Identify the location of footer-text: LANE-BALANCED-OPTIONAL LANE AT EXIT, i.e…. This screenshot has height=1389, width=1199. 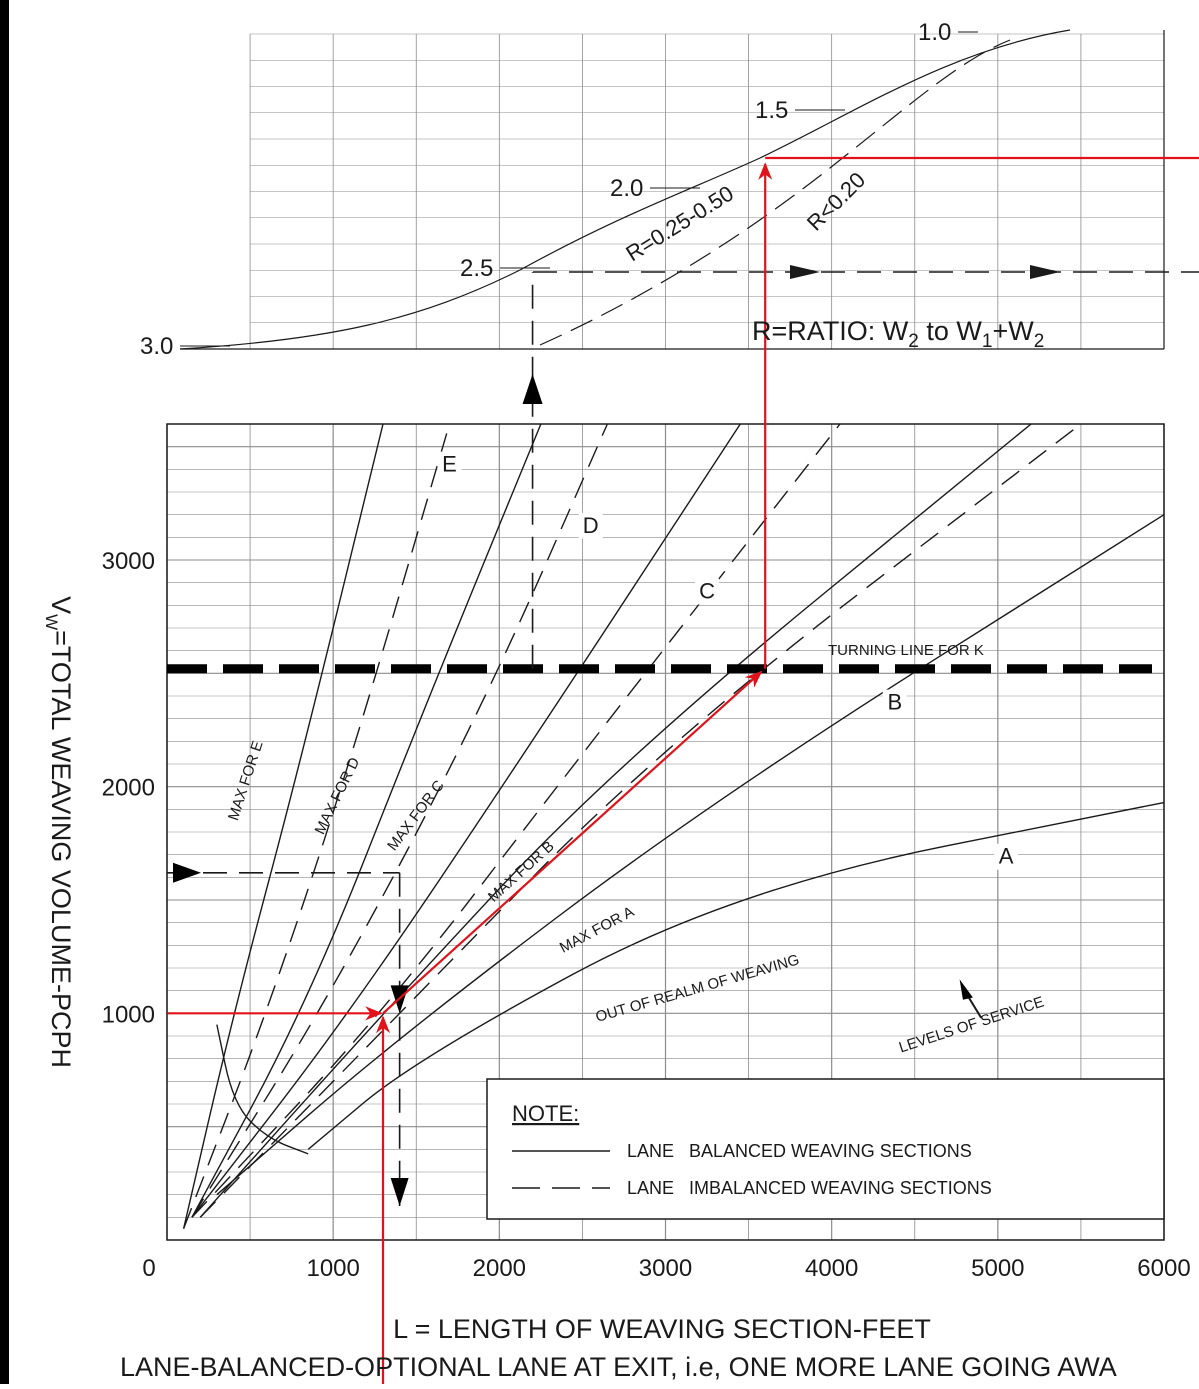
(618, 1367).